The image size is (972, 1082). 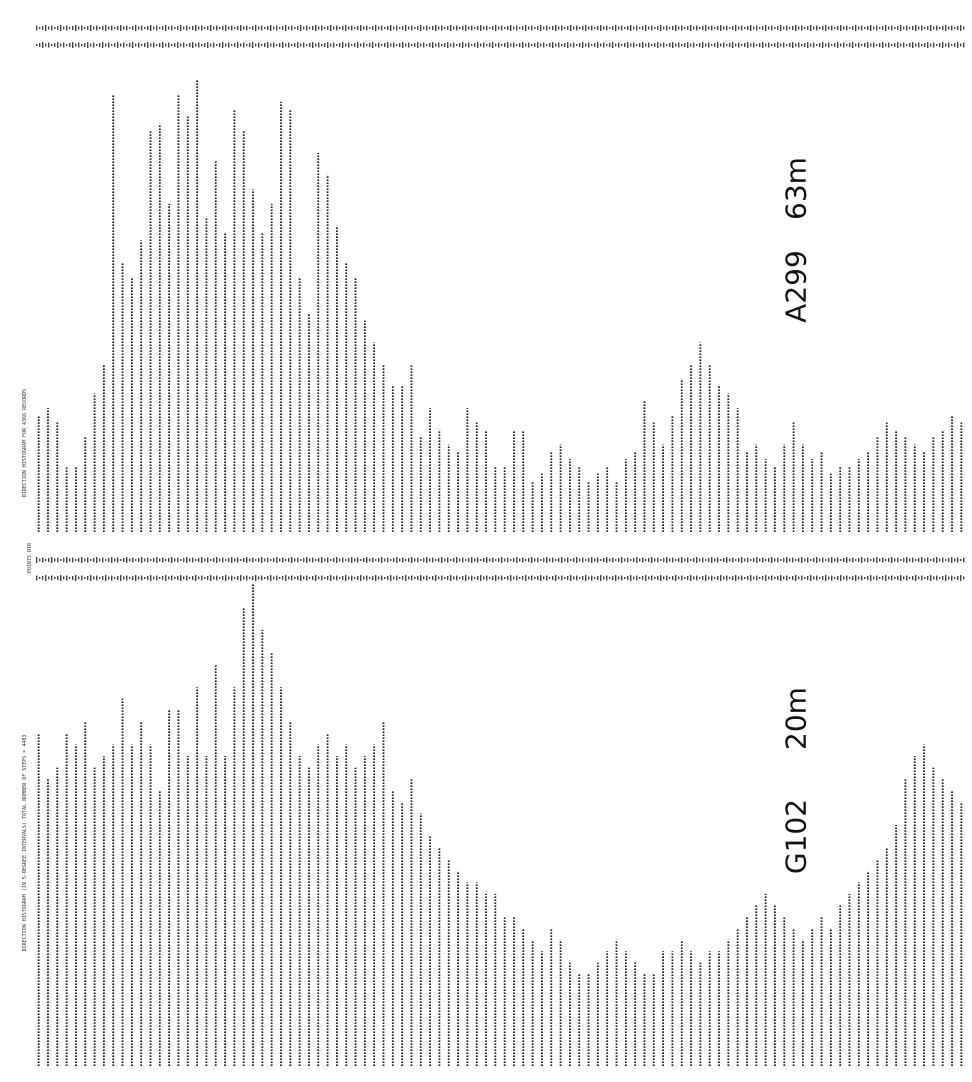 I want to click on station-name: A299, so click(x=796, y=286).